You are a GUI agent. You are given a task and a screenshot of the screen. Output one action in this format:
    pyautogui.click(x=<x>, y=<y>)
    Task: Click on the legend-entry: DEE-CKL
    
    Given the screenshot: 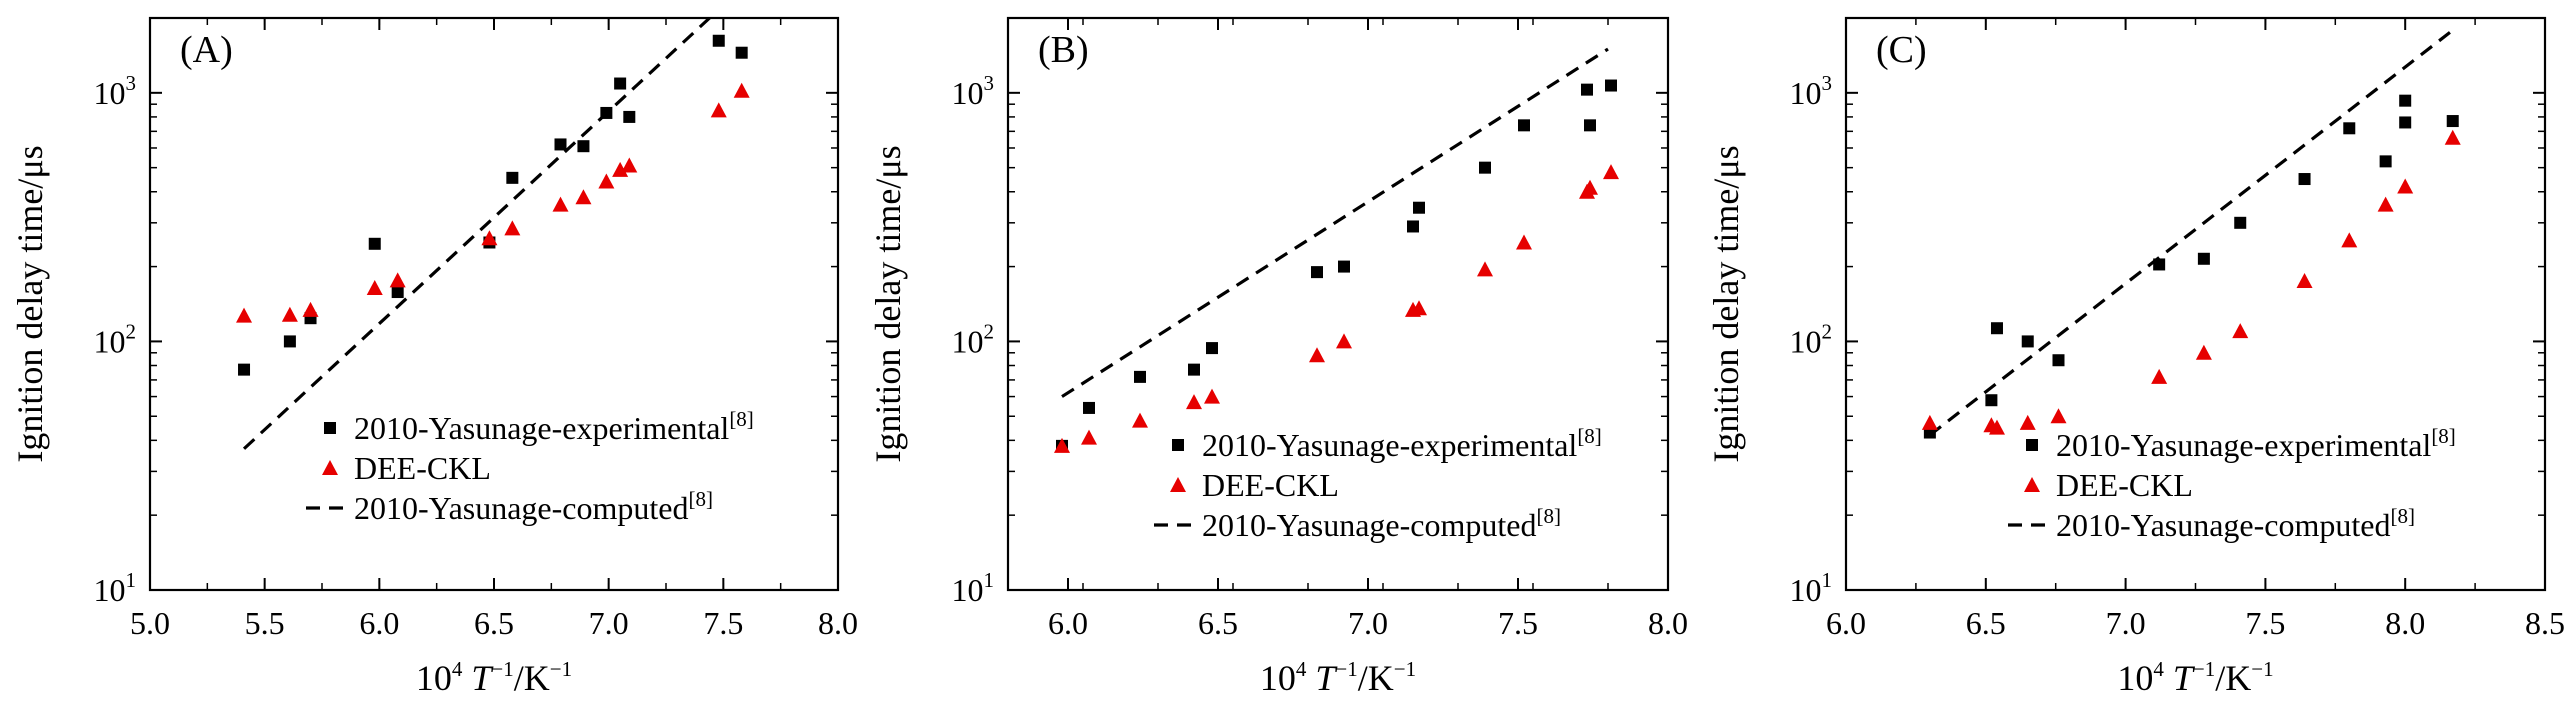 What is the action you would take?
    pyautogui.click(x=422, y=468)
    